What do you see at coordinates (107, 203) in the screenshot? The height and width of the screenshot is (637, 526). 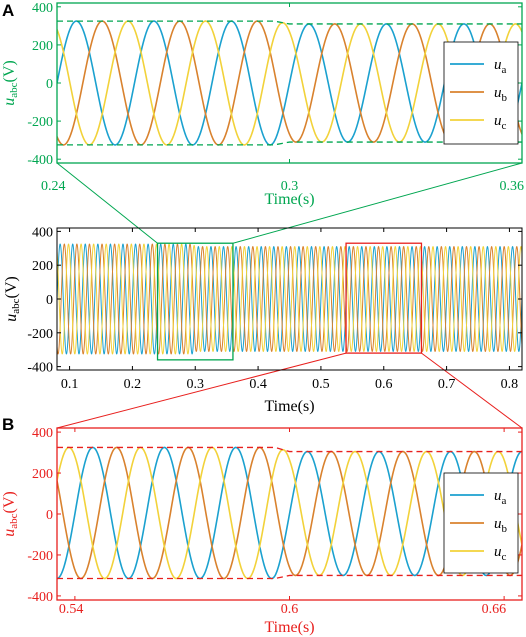 I see `connector-line-a-left` at bounding box center [107, 203].